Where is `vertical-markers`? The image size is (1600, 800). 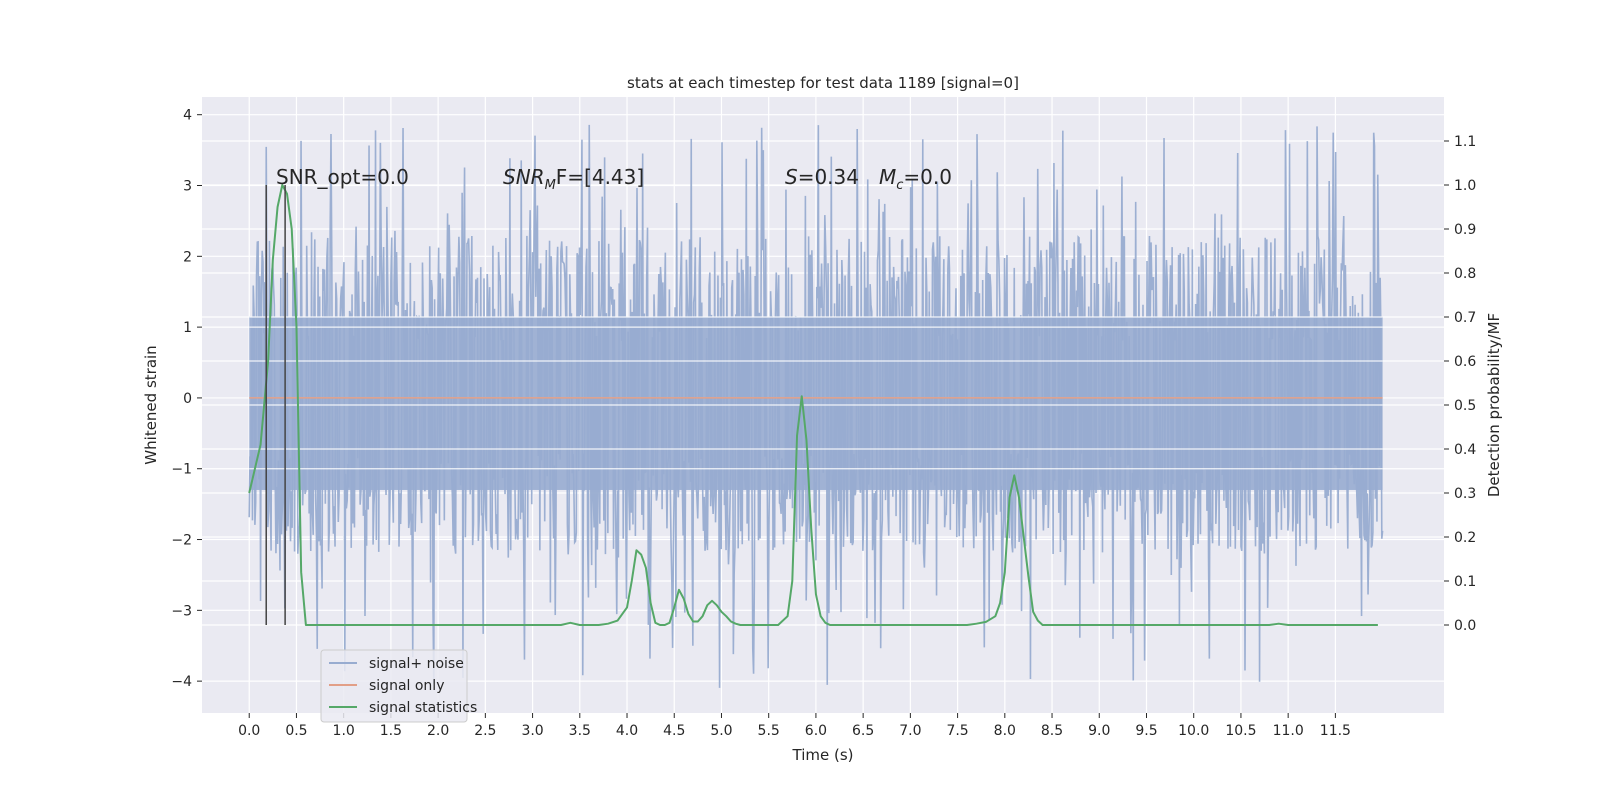
vertical-markers is located at coordinates (275, 405).